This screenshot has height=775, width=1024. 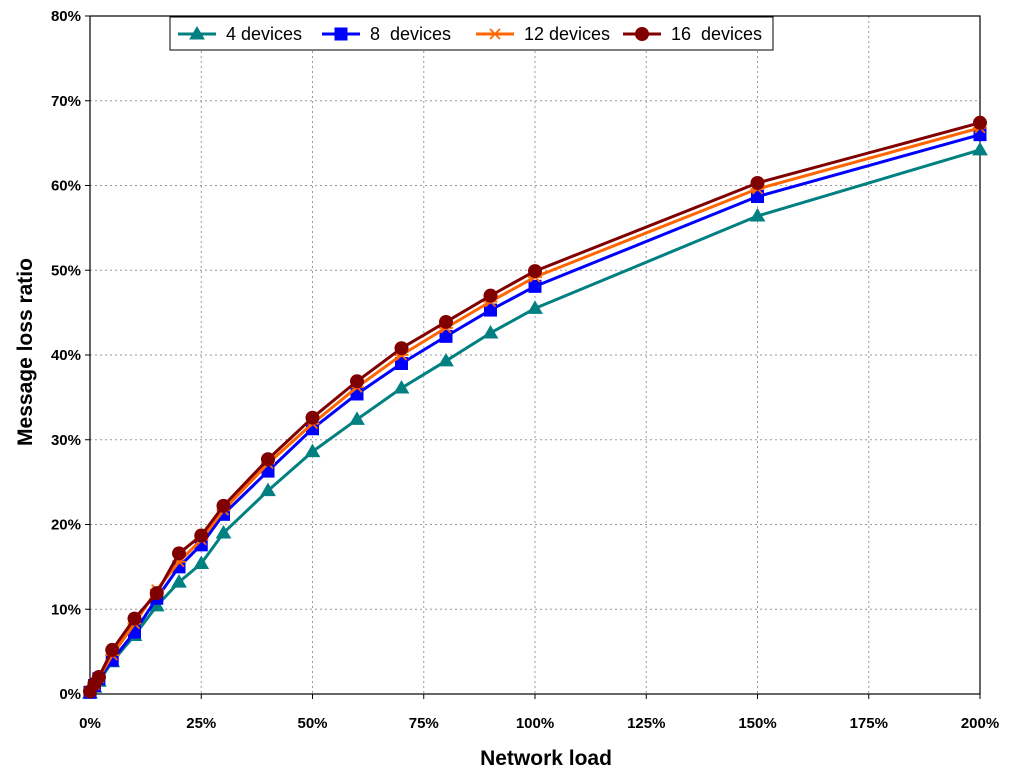 I want to click on legend-label: 12 devices, so click(x=567, y=34).